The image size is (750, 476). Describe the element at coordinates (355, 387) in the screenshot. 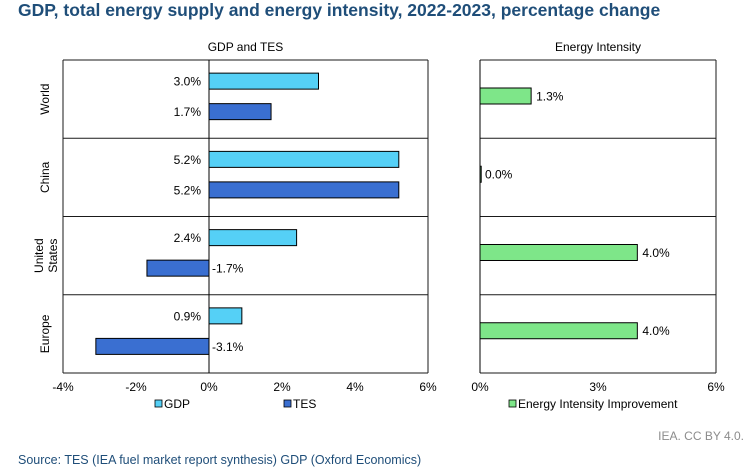

I see `x-tick-label: 4%` at that location.